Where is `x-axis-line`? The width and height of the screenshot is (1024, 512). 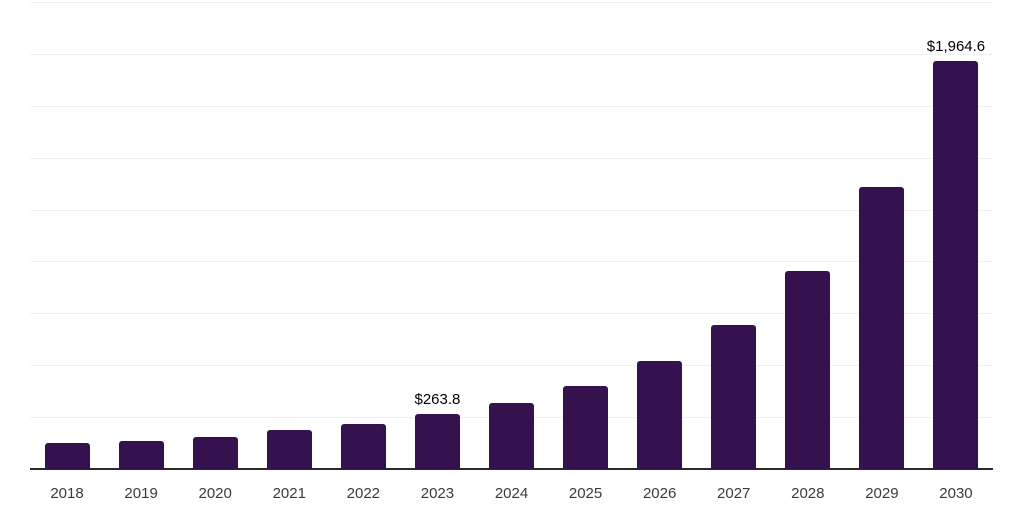
x-axis-line is located at coordinates (511, 469).